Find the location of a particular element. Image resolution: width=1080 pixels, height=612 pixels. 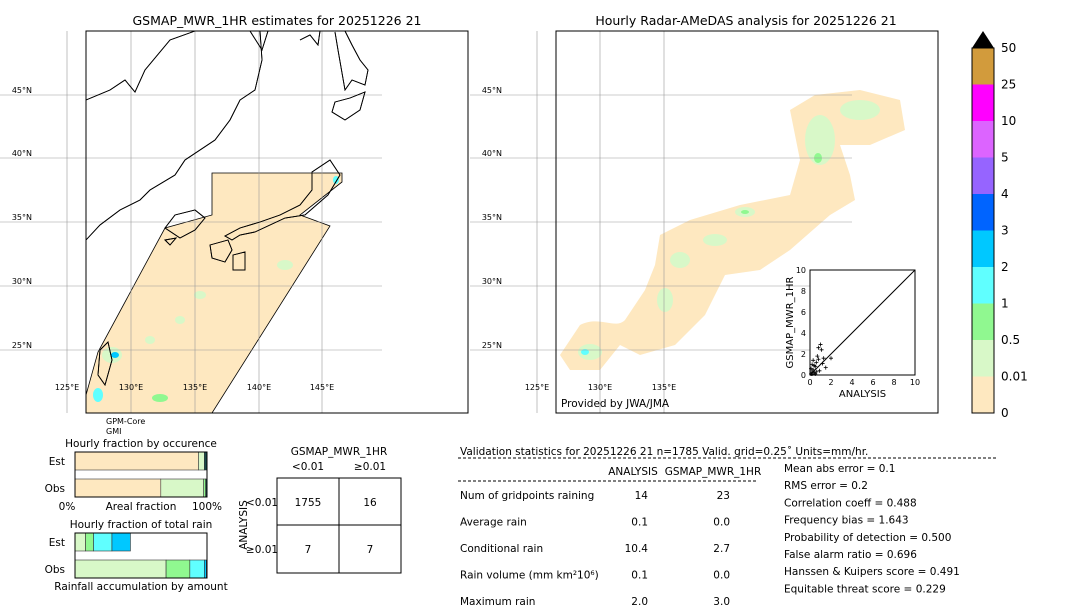

scatter-inset: 0 2 4 6 8 10 0 2 4 6 8 10 ANALYSIS GSMAP_MWR_1HR is located at coordinates (852, 333).